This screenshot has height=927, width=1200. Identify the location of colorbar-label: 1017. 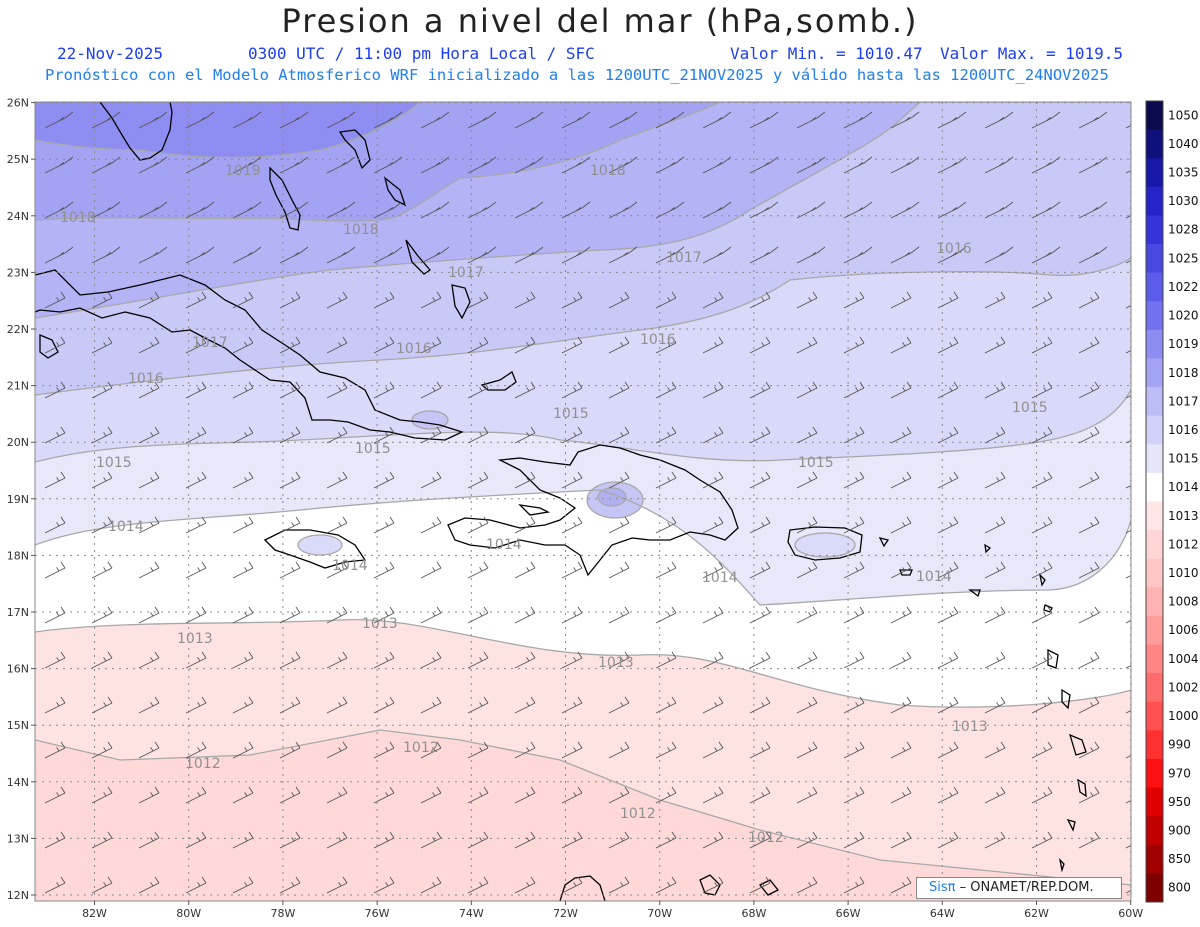
(1183, 401).